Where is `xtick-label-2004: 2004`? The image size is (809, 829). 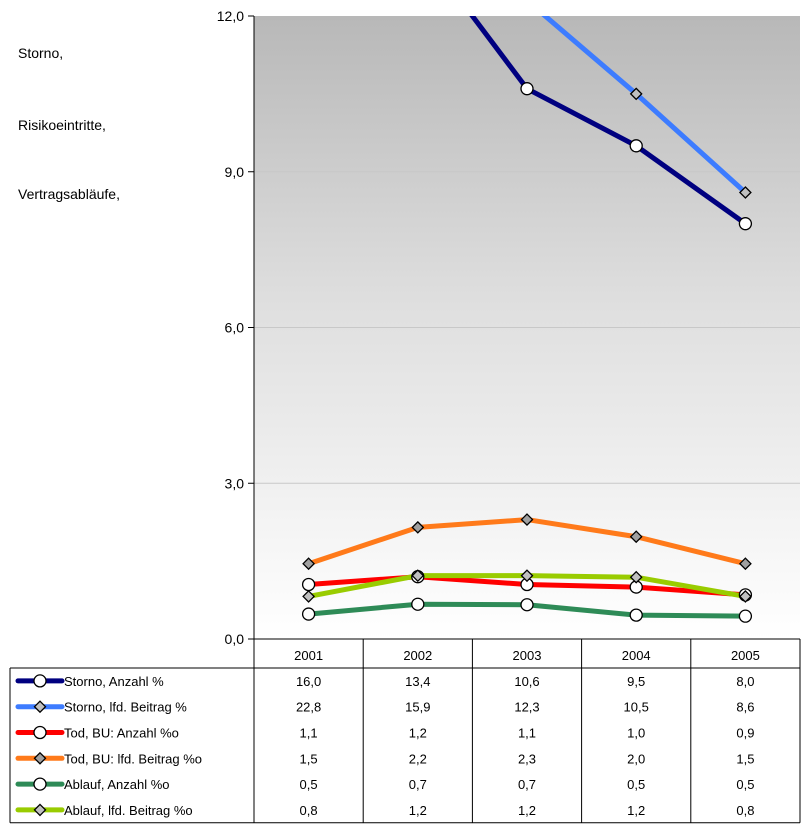
xtick-label-2004: 2004 is located at coordinates (636, 655).